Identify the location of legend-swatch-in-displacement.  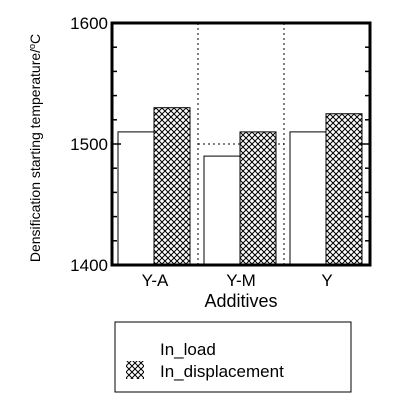
(135, 370).